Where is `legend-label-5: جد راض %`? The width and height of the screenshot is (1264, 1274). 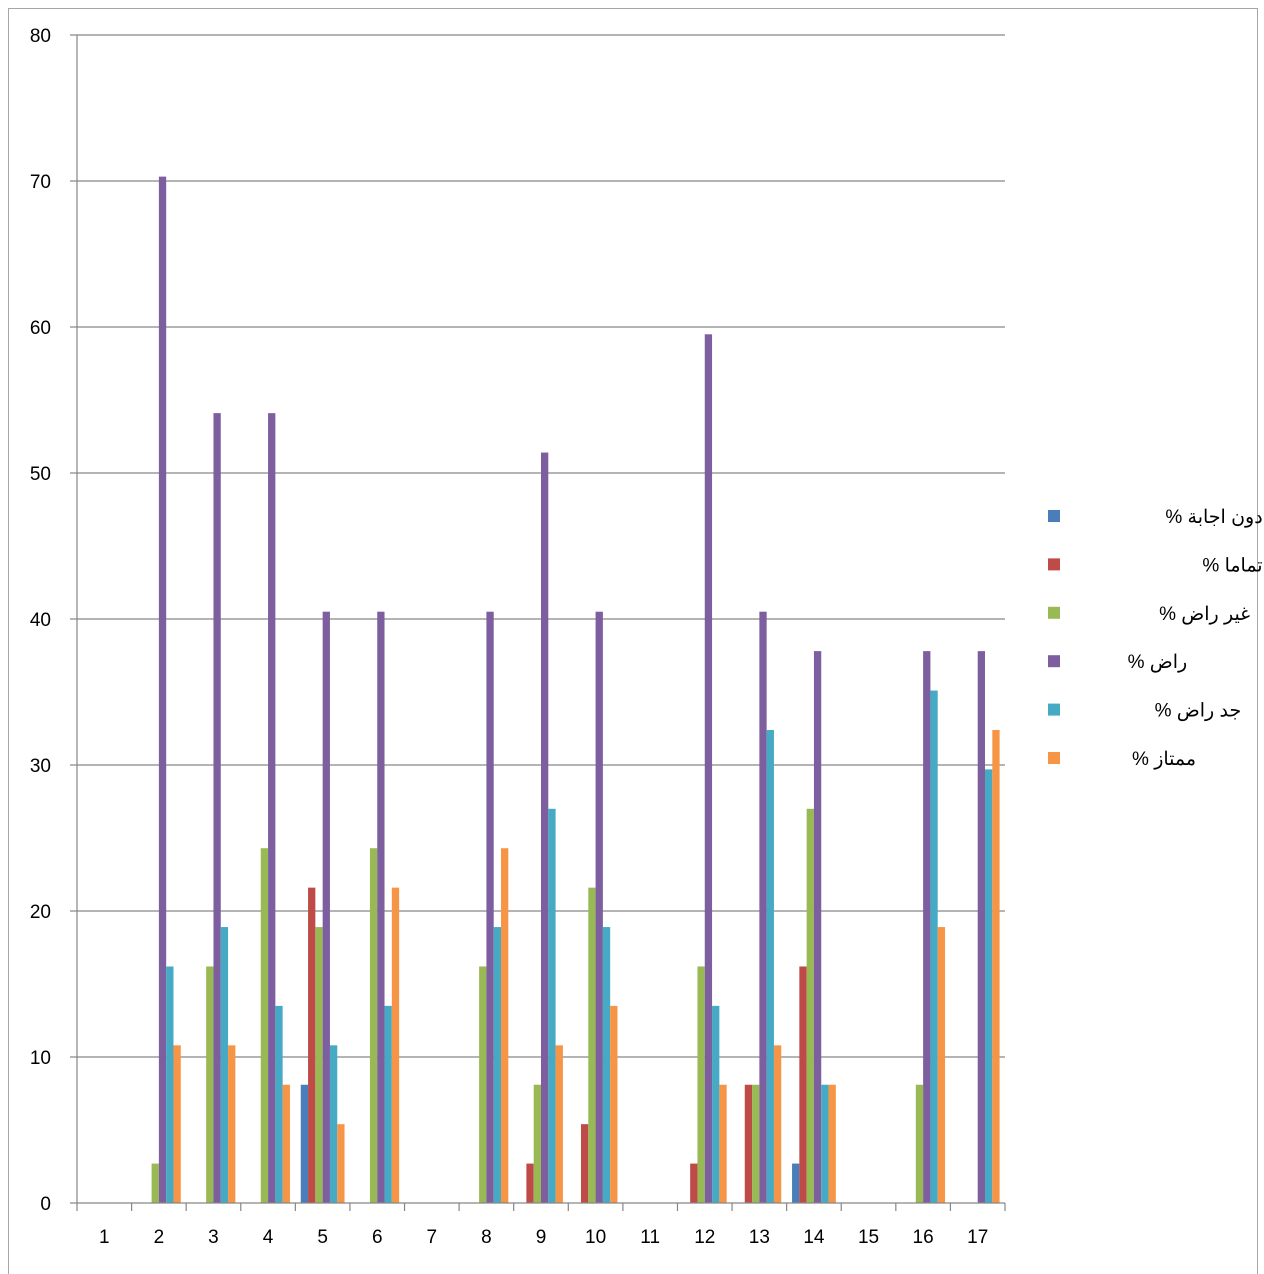 legend-label-5: جد راض % is located at coordinates (1198, 711).